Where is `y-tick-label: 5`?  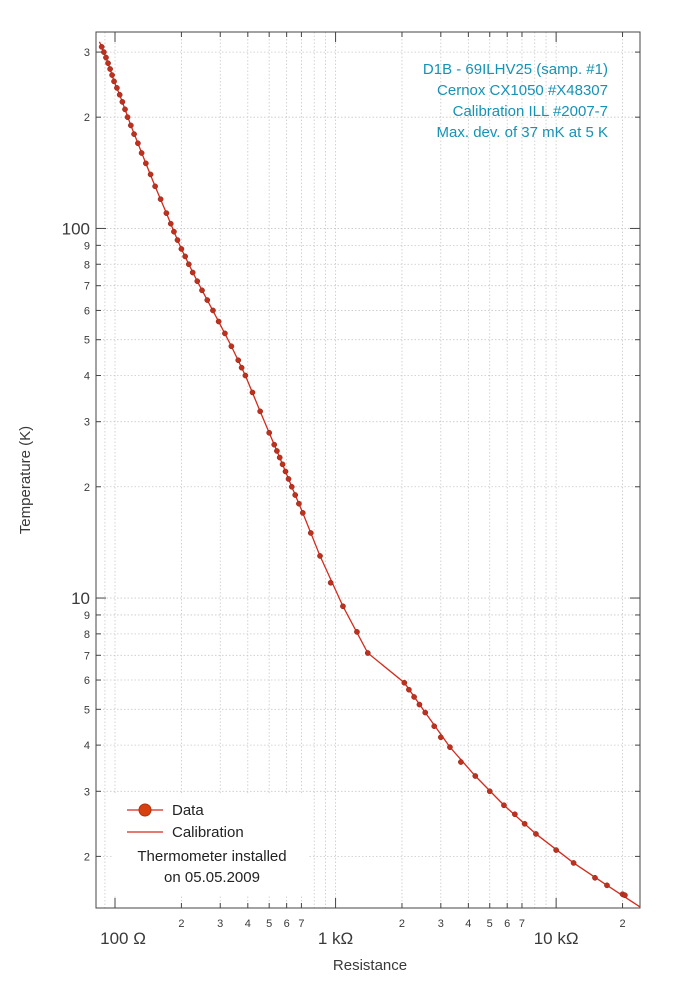
y-tick-label: 5 is located at coordinates (87, 341).